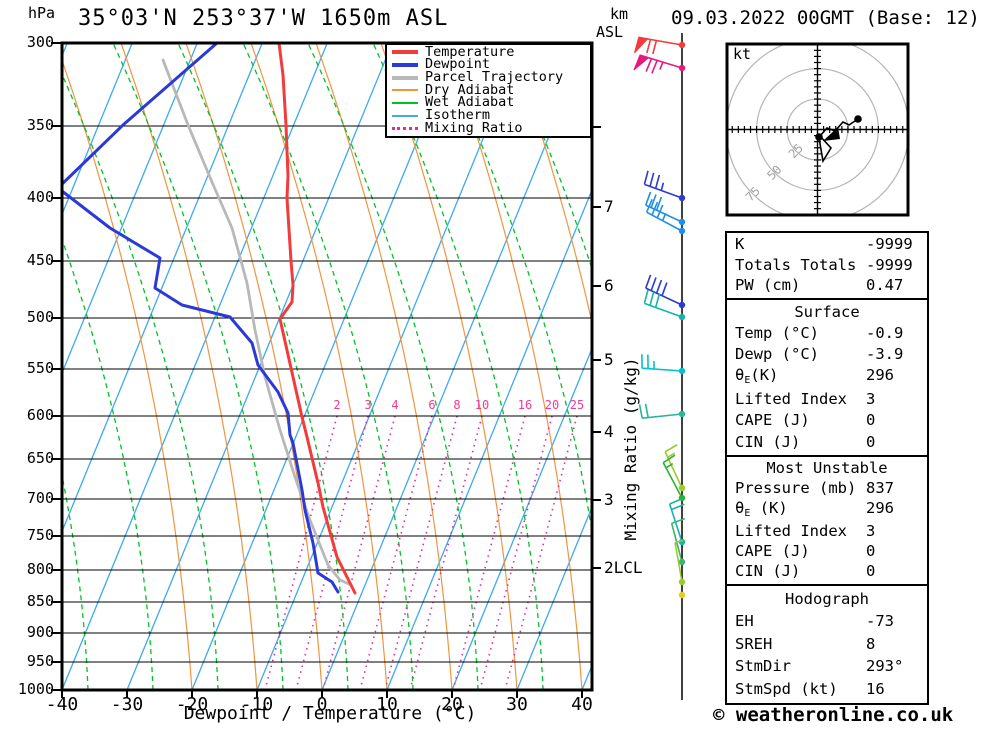  Describe the element at coordinates (40, 260) in the screenshot. I see `pressure-axis-label: 450` at that location.